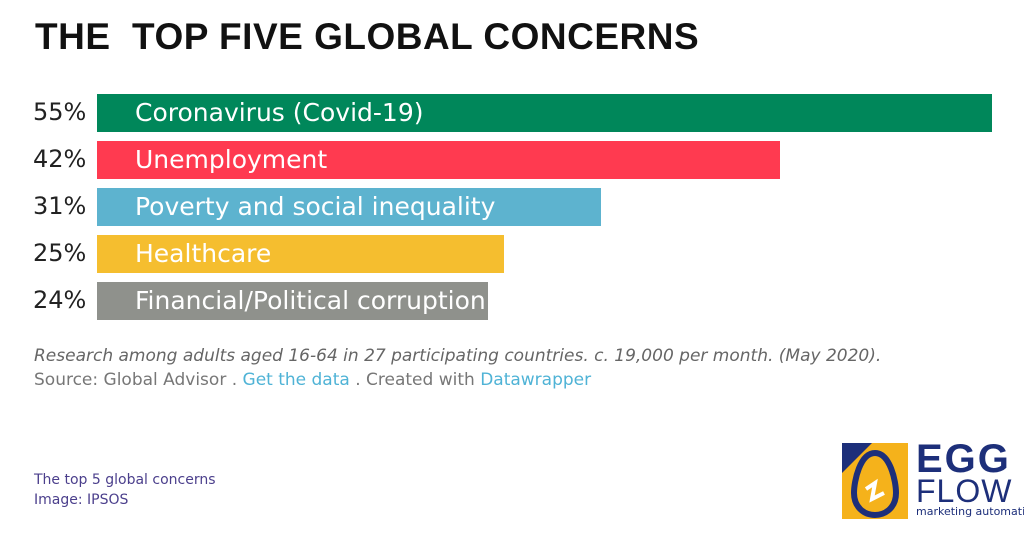 Image resolution: width=1024 pixels, height=533 pixels. I want to click on image-caption: The top 5 global concerns Image: IPSOS, so click(125, 490).